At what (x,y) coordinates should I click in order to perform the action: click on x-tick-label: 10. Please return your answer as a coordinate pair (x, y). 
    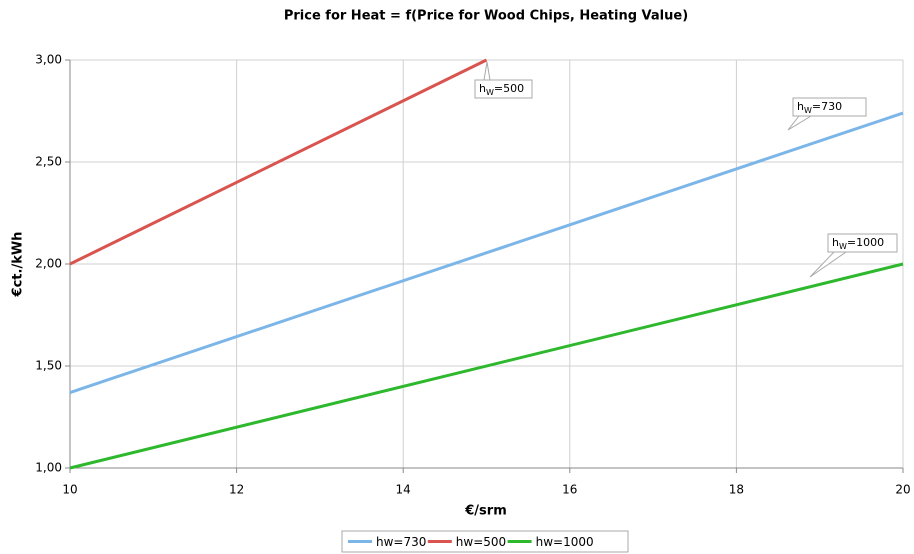
    Looking at the image, I should click on (69, 490).